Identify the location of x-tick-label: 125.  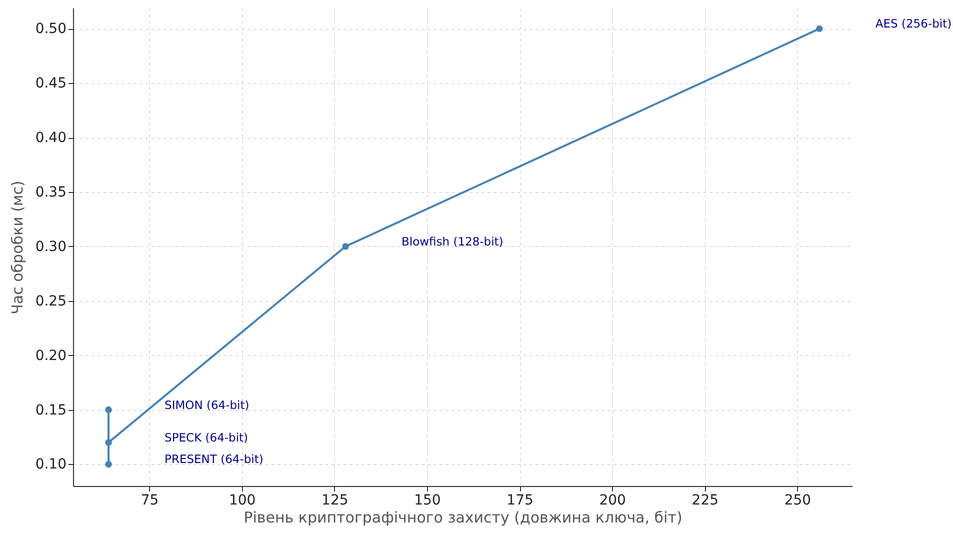
(335, 500).